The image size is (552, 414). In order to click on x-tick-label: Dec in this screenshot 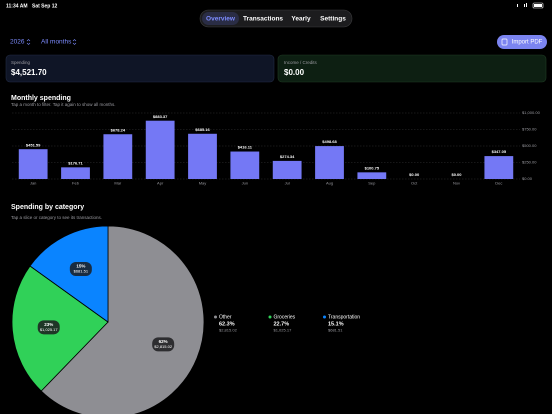, I will do `click(498, 183)`.